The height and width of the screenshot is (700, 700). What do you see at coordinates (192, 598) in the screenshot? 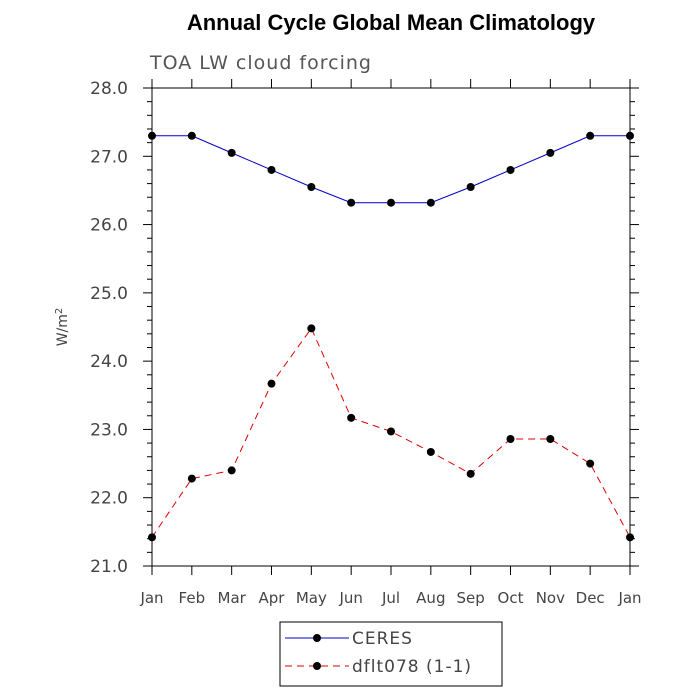
I see `x-tick-label: Feb` at bounding box center [192, 598].